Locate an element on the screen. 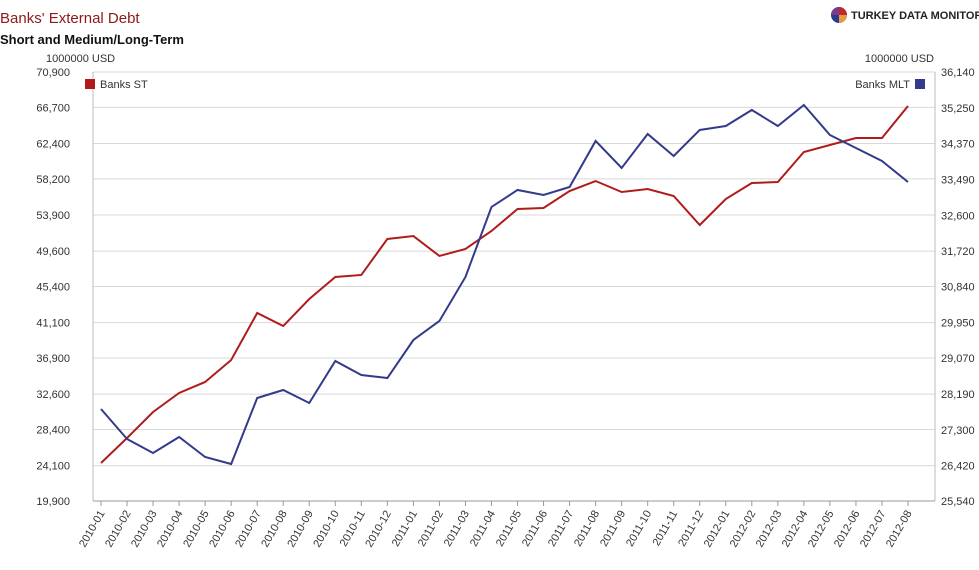 The image size is (979, 570). y-tick-label: 53,900 is located at coordinates (53, 216).